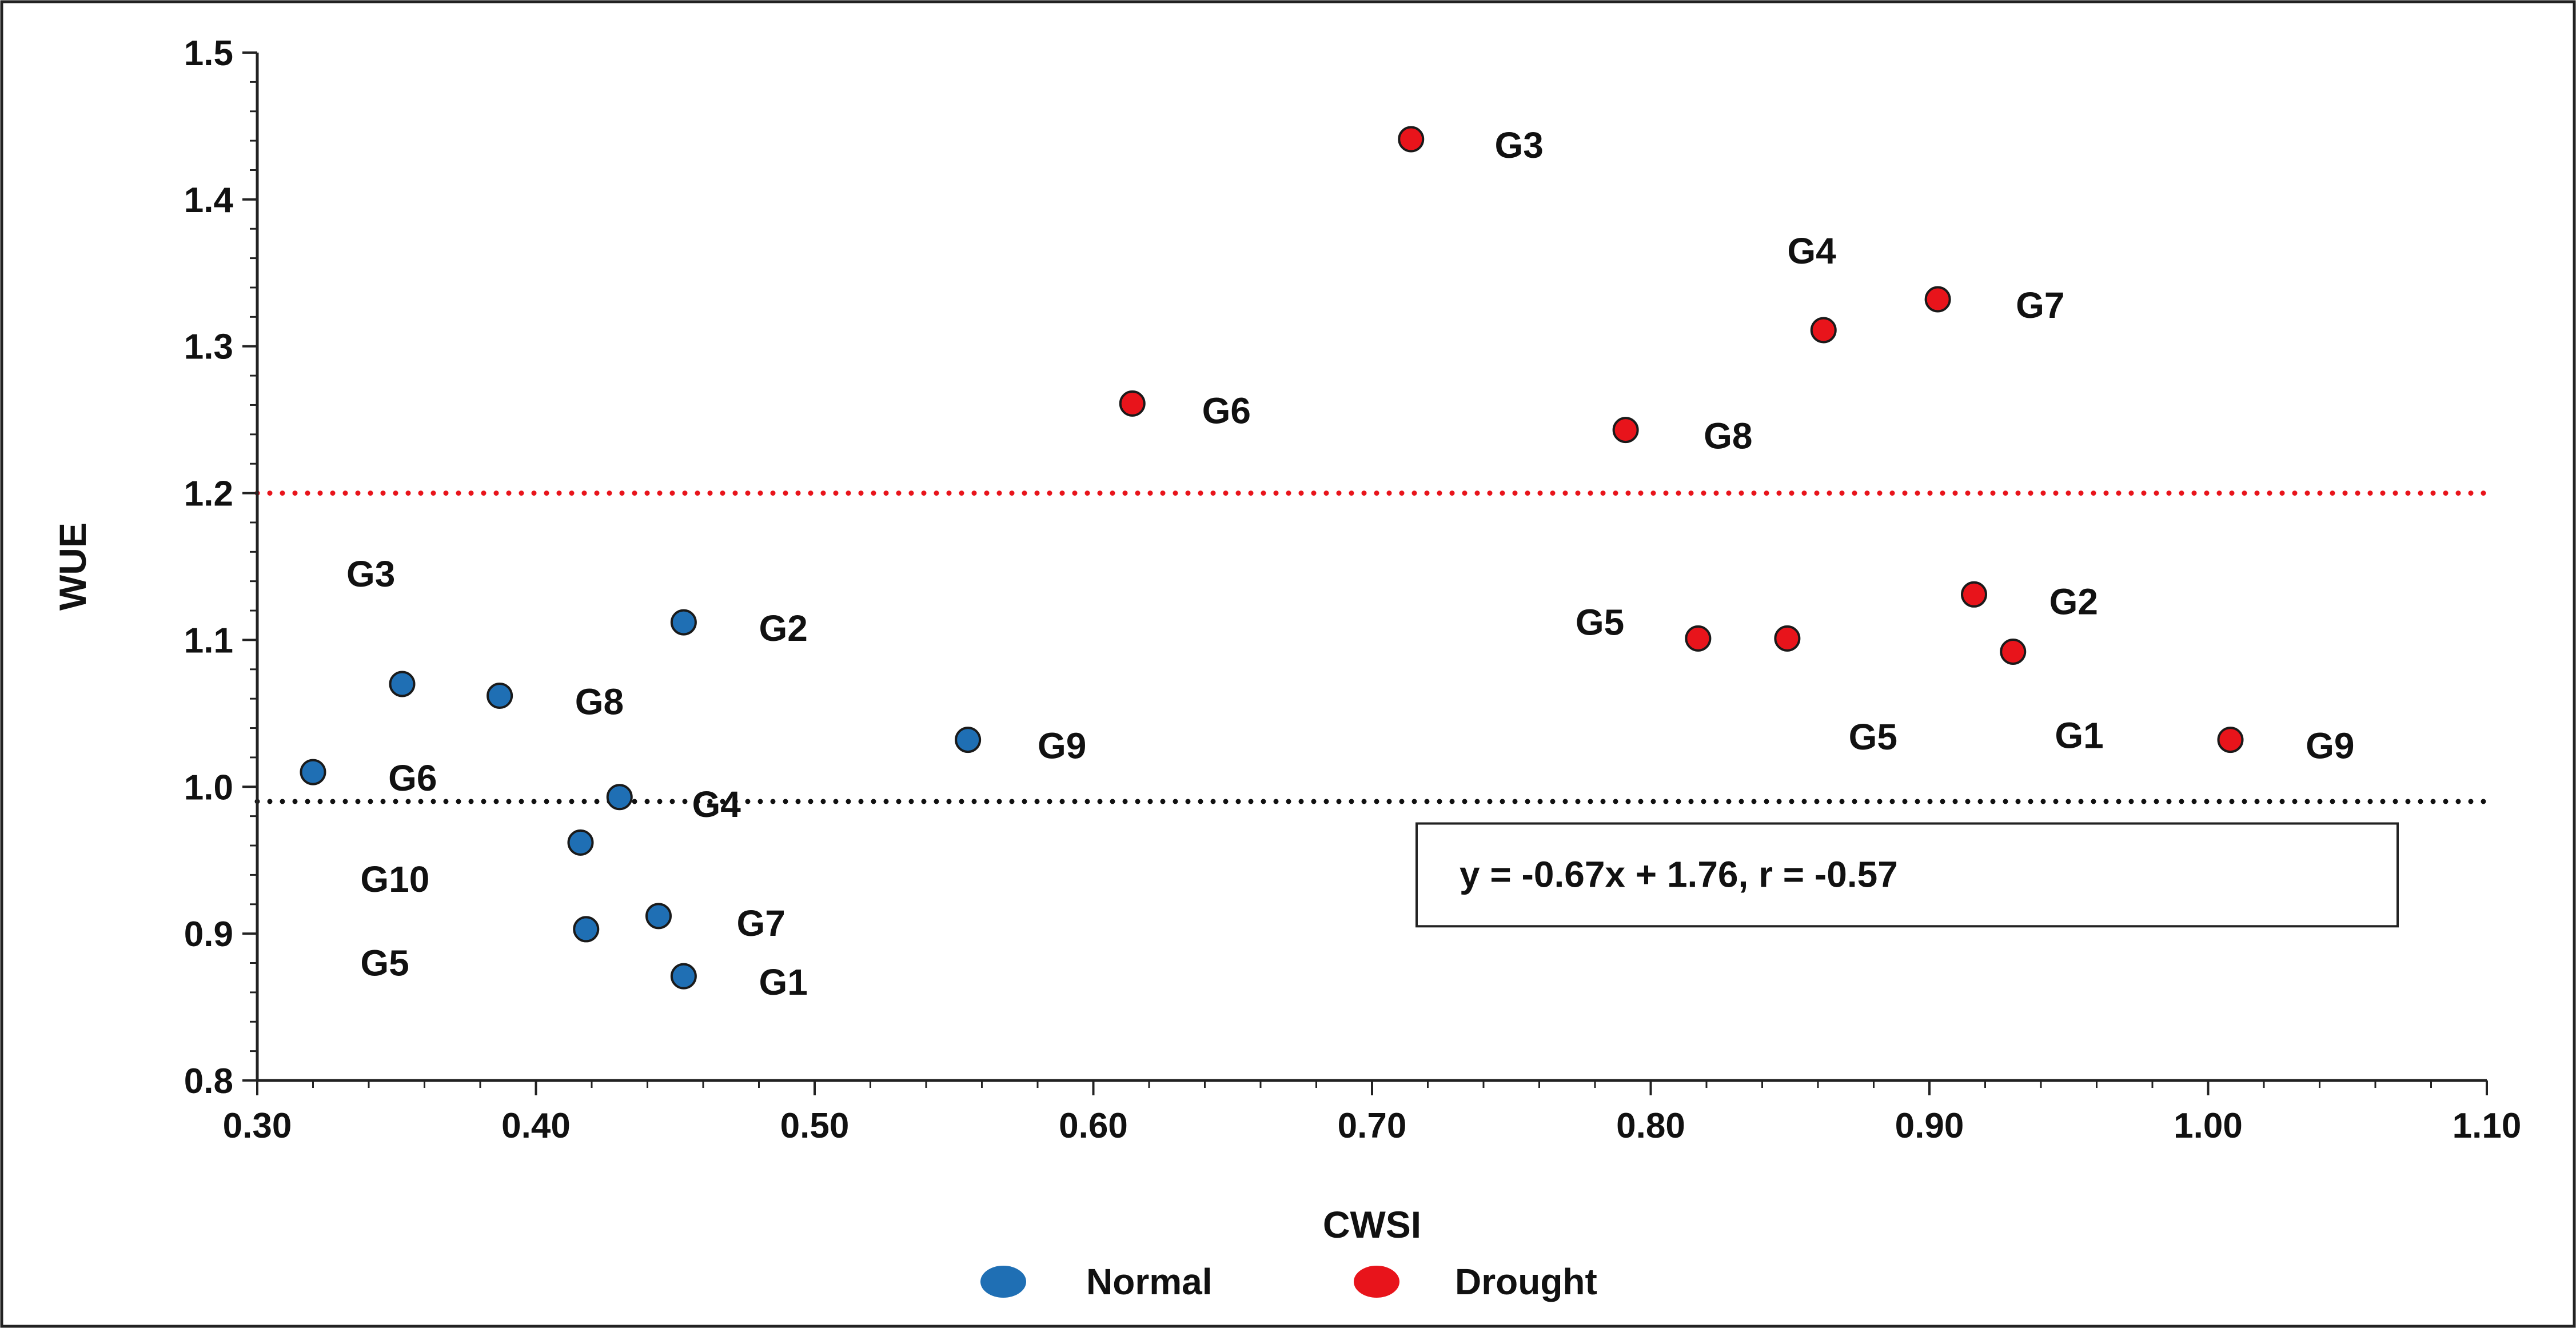 This screenshot has height=1328, width=2576. Describe the element at coordinates (536, 1126) in the screenshot. I see `x-tick-label: 0.40` at that location.